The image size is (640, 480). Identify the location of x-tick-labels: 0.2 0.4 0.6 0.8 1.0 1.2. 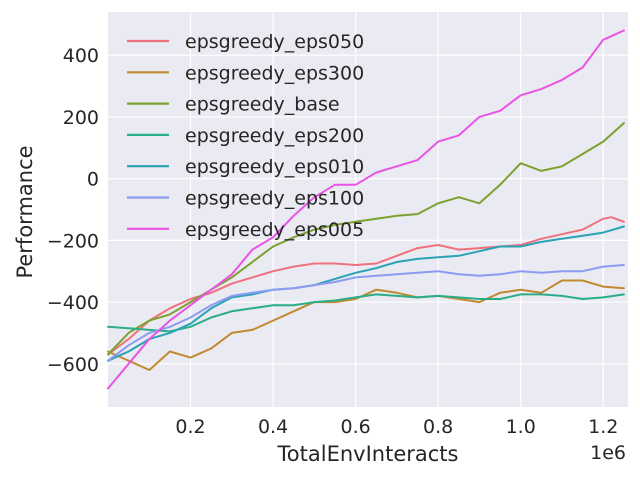
(396, 427).